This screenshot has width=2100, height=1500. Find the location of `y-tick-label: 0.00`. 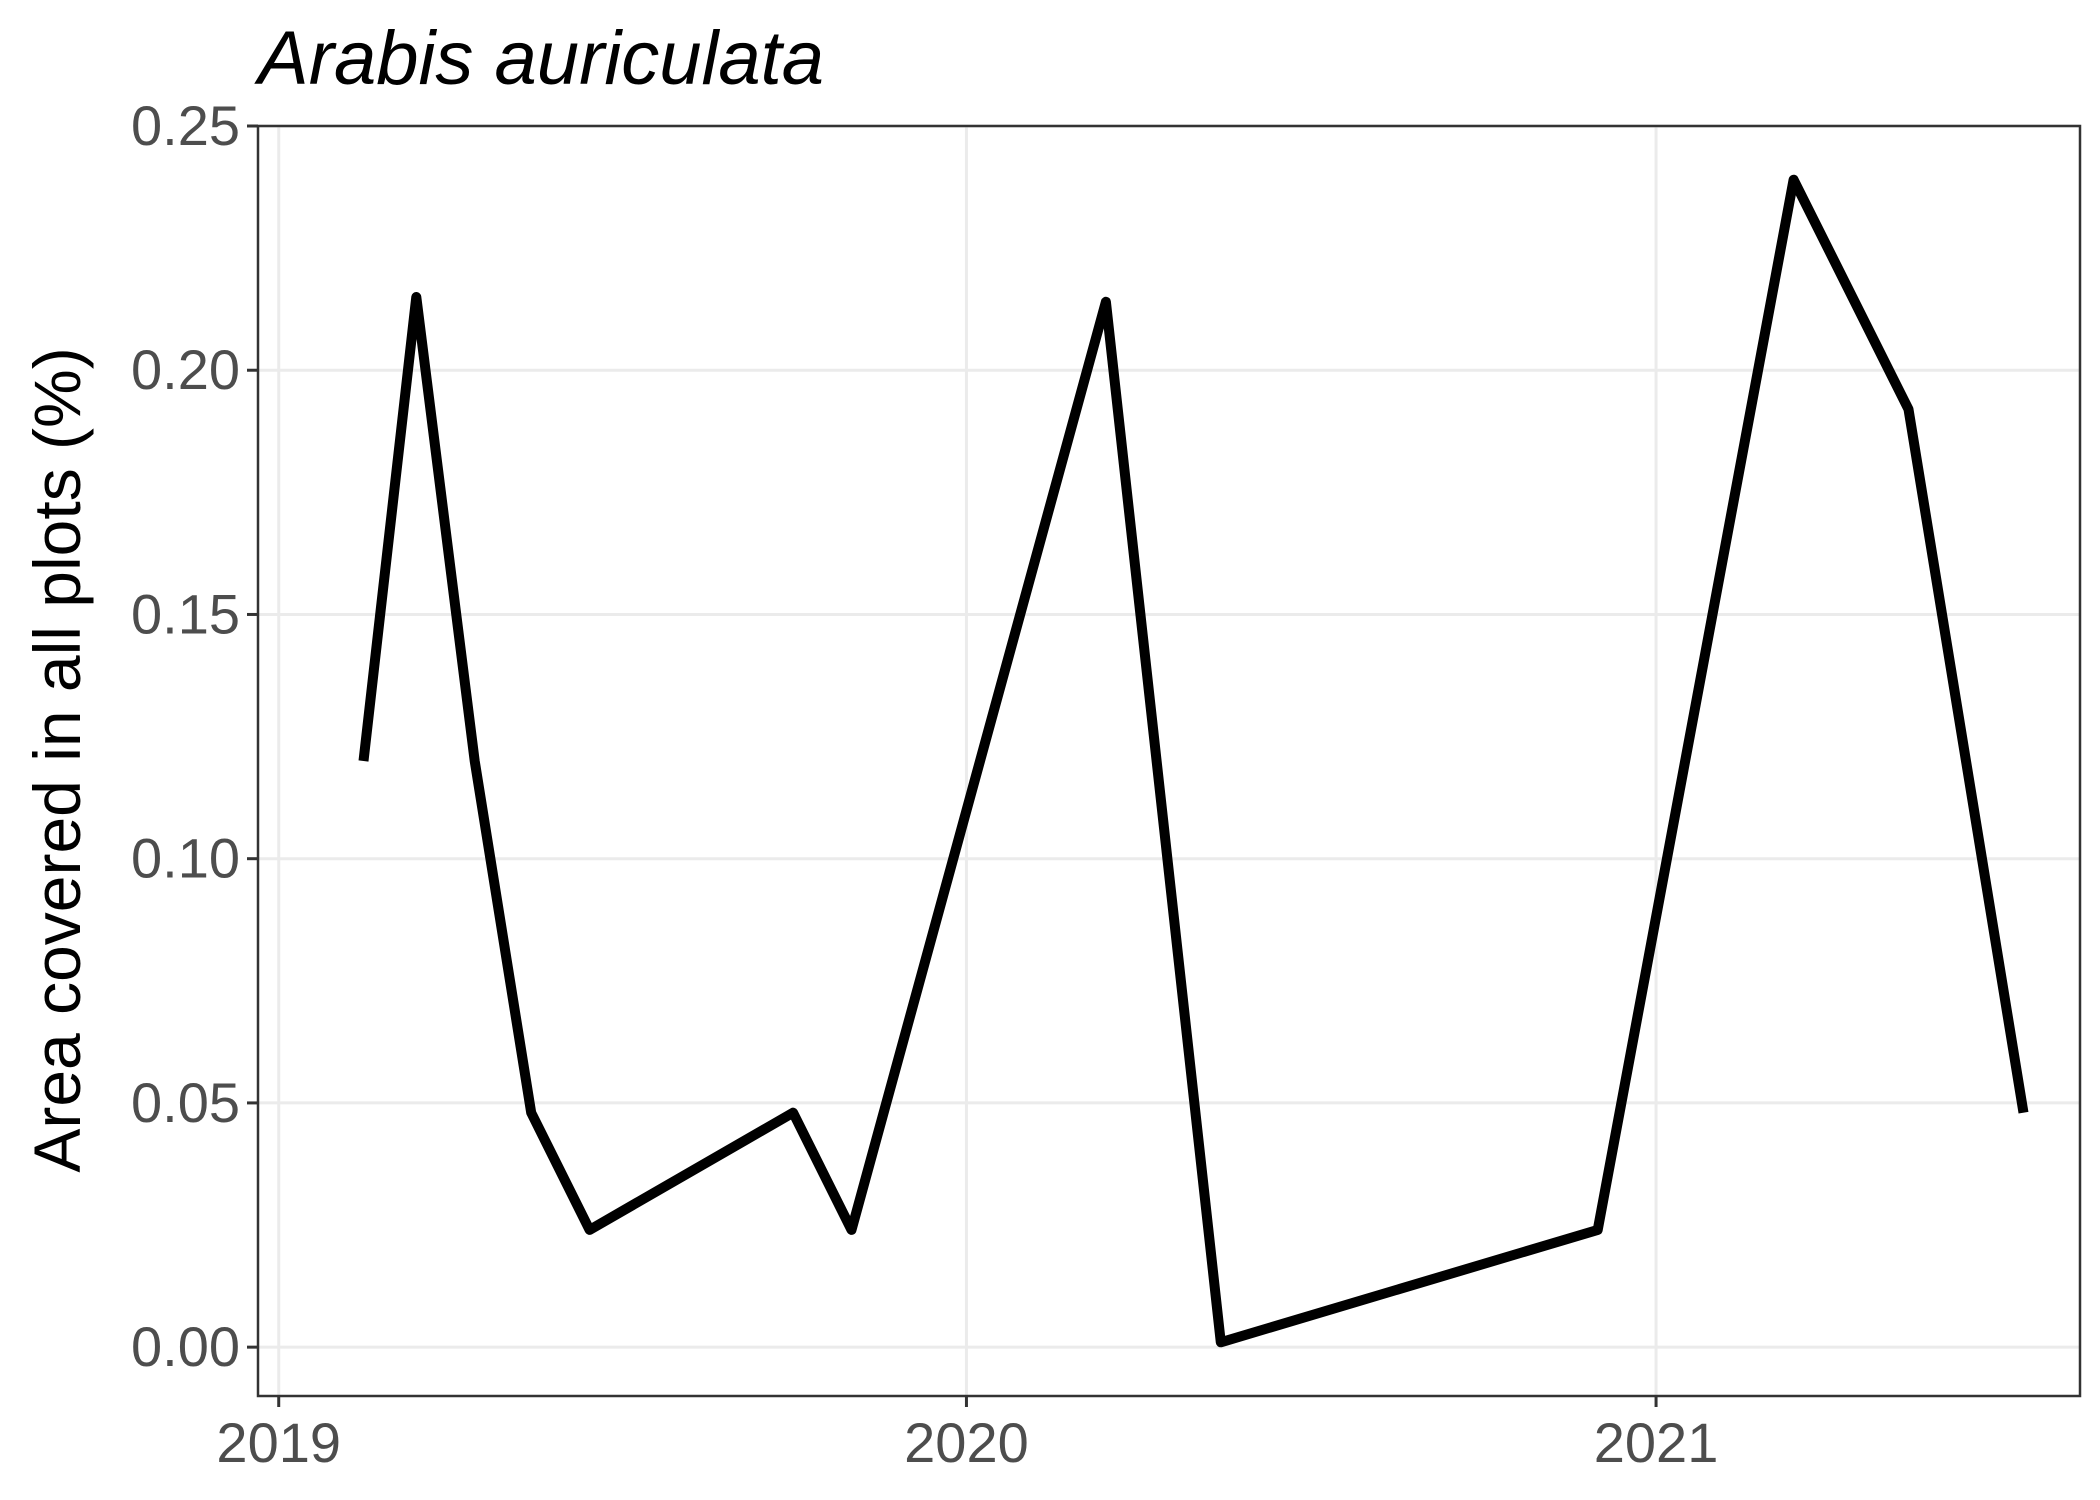

y-tick-label: 0.00 is located at coordinates (185, 1346).